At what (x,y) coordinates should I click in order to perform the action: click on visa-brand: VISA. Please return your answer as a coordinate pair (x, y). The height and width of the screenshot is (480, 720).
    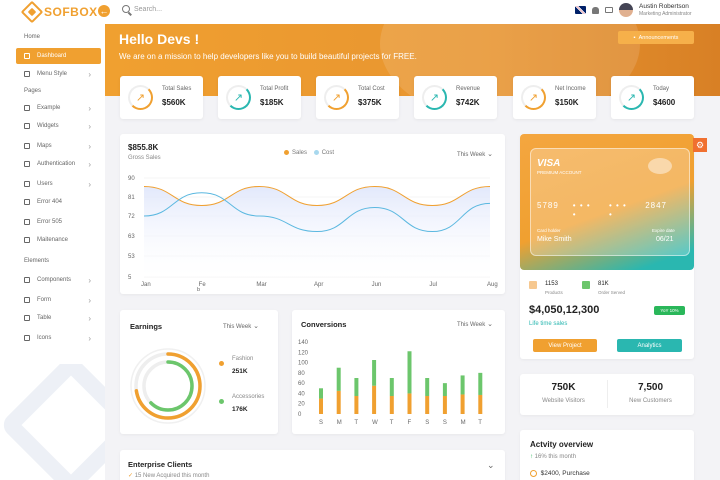
    Looking at the image, I should click on (549, 163).